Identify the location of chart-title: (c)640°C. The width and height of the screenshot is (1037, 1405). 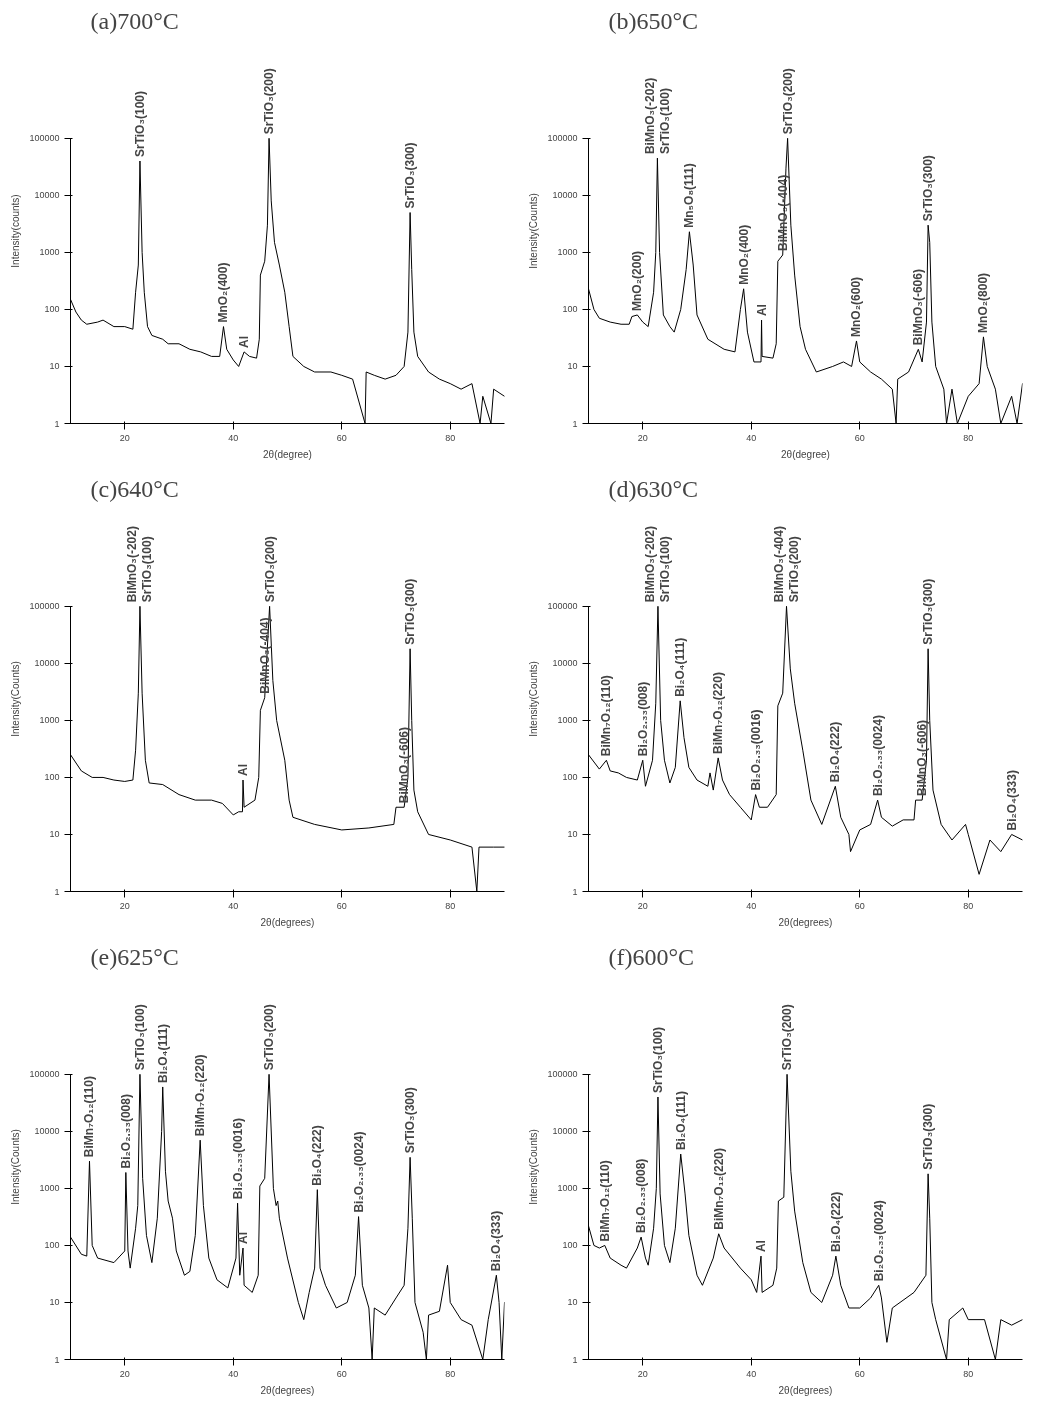
(134, 488).